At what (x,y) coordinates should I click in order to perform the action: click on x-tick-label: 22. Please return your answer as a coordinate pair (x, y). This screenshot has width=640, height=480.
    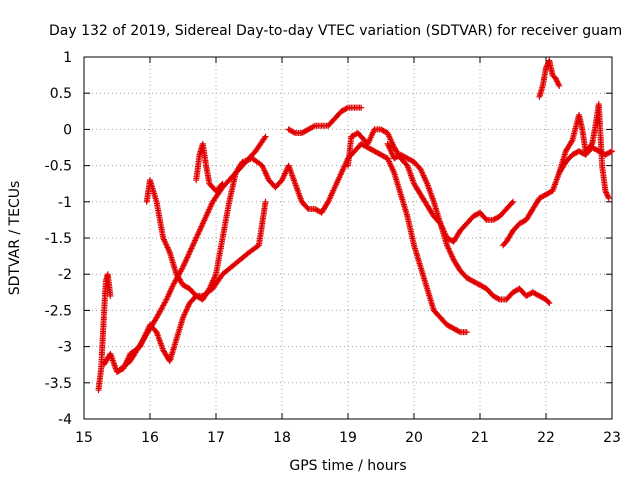
    Looking at the image, I should click on (546, 438).